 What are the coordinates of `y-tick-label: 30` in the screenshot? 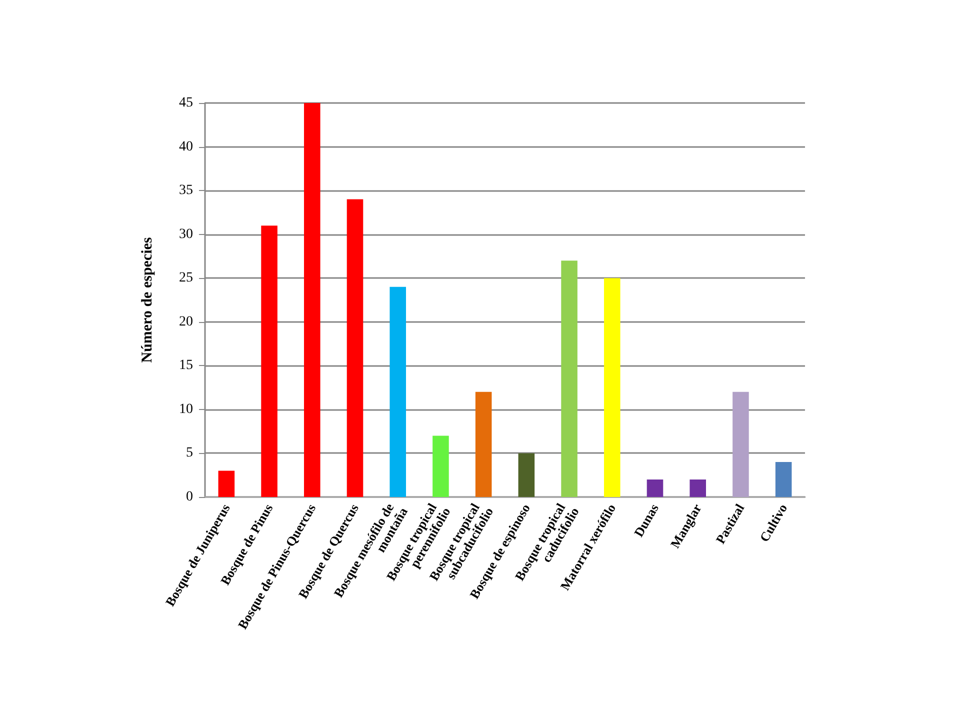 It's located at (186, 234).